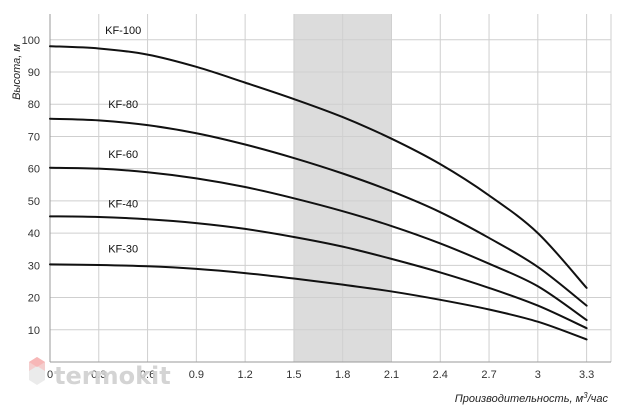 The width and height of the screenshot is (624, 418). What do you see at coordinates (586, 375) in the screenshot?
I see `x-tick-label: 3.3` at bounding box center [586, 375].